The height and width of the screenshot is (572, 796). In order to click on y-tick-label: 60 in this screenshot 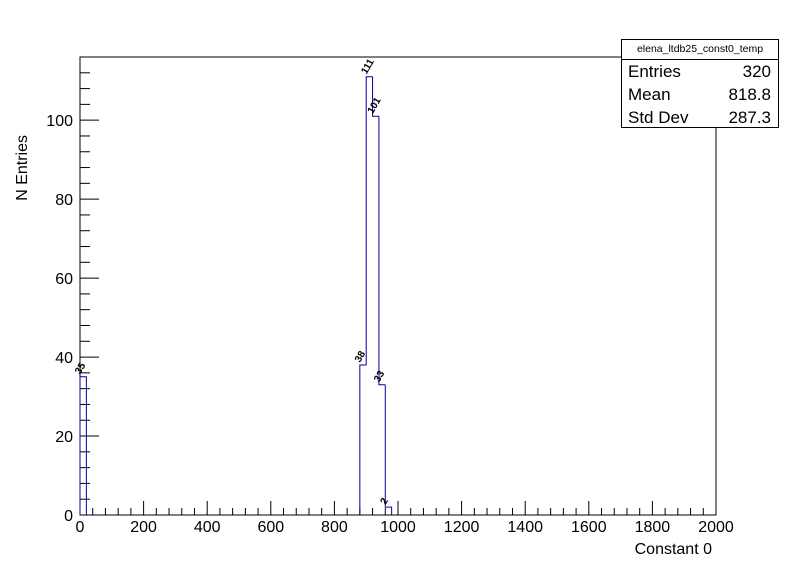, I will do `click(64, 279)`.